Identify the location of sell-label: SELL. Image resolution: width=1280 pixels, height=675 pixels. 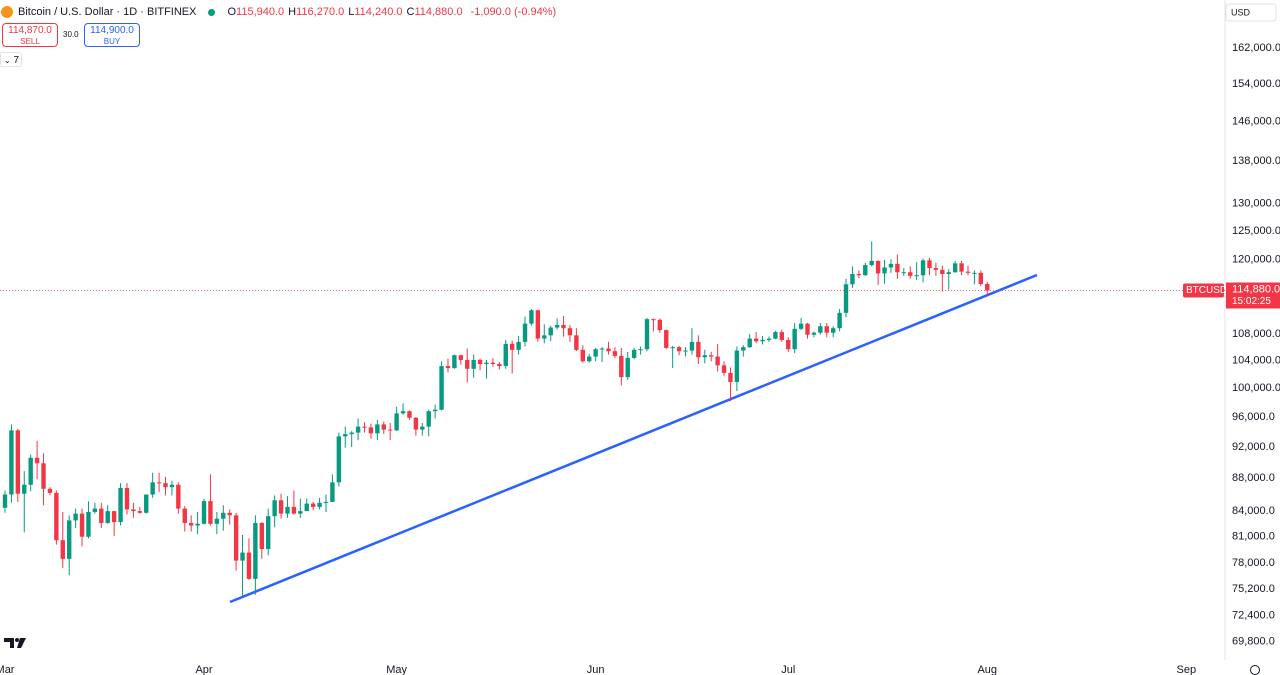
(30, 41).